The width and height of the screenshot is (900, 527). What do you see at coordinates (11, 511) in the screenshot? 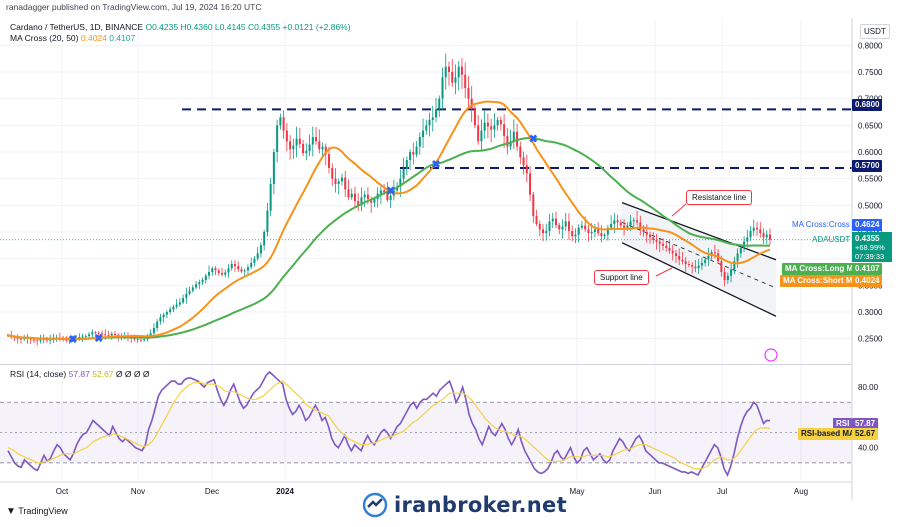
I see `tradingview-logo-icon: ▼` at bounding box center [11, 511].